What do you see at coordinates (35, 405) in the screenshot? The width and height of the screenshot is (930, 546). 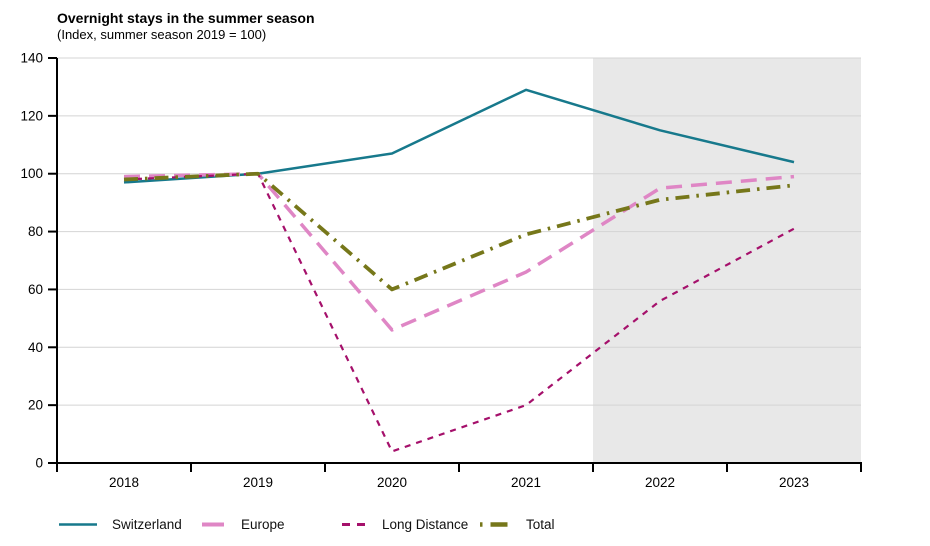 I see `y-tick-label: 20` at bounding box center [35, 405].